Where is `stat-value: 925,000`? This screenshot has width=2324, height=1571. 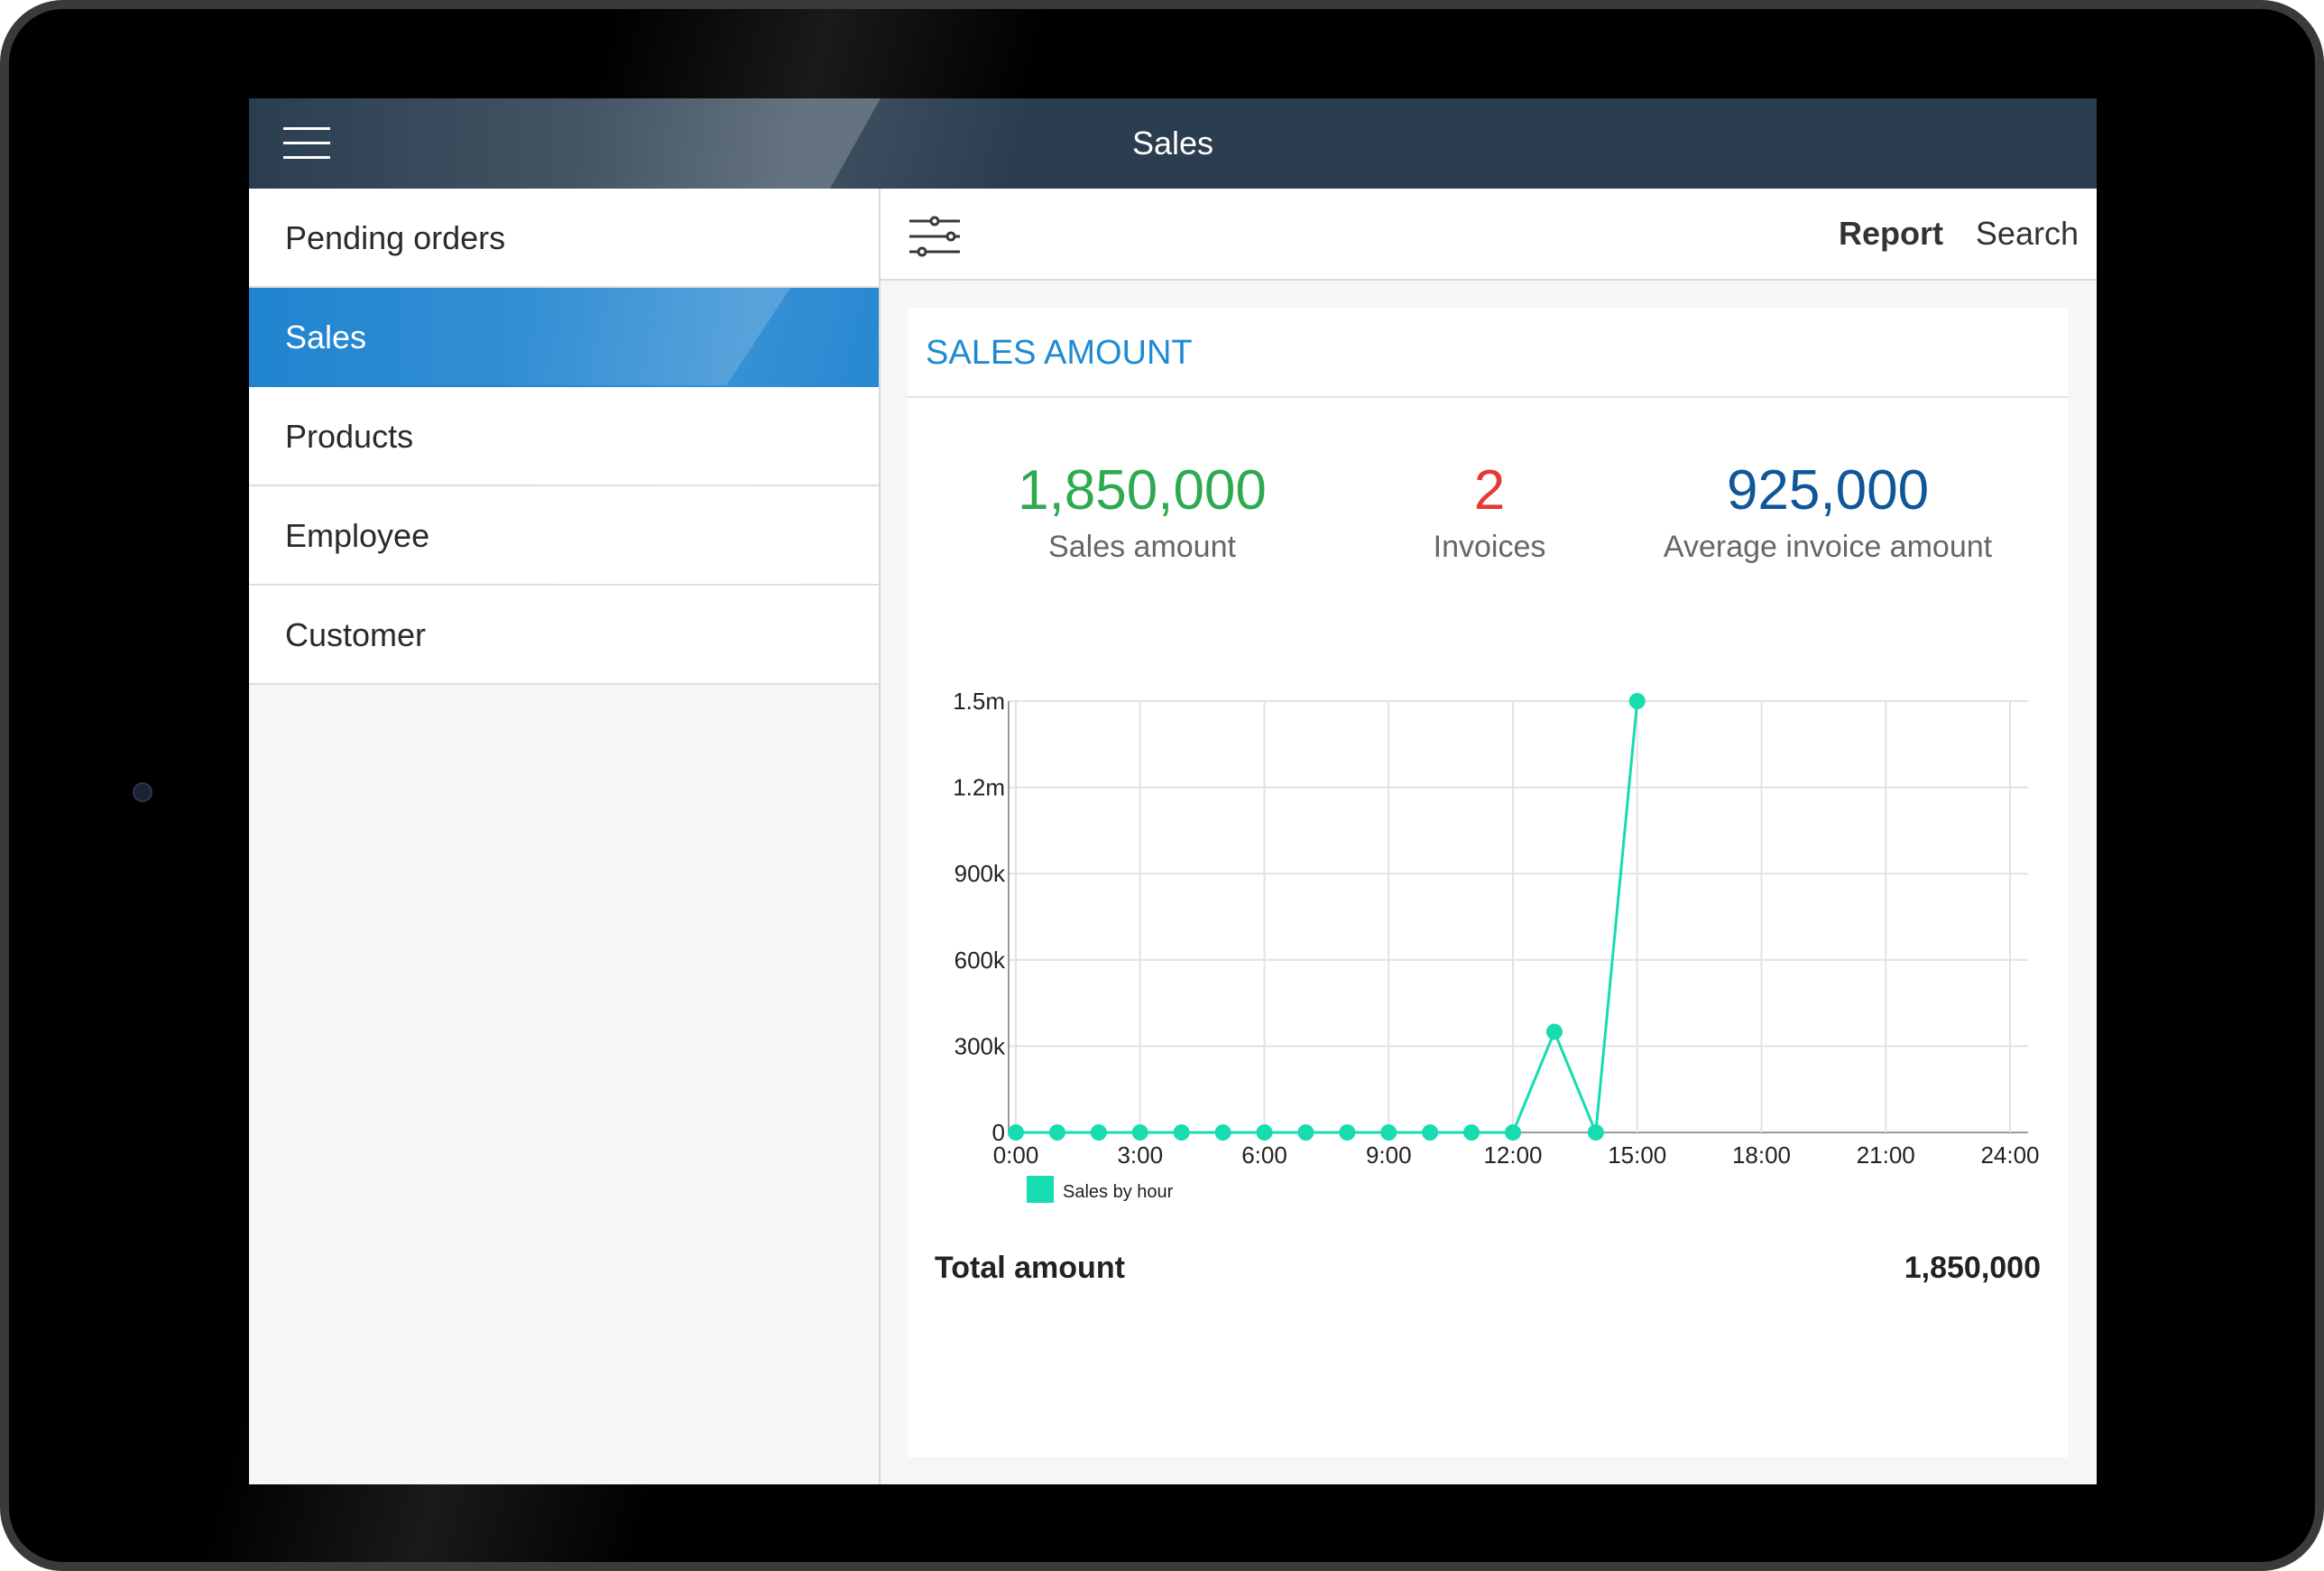 stat-value: 925,000 is located at coordinates (1828, 491).